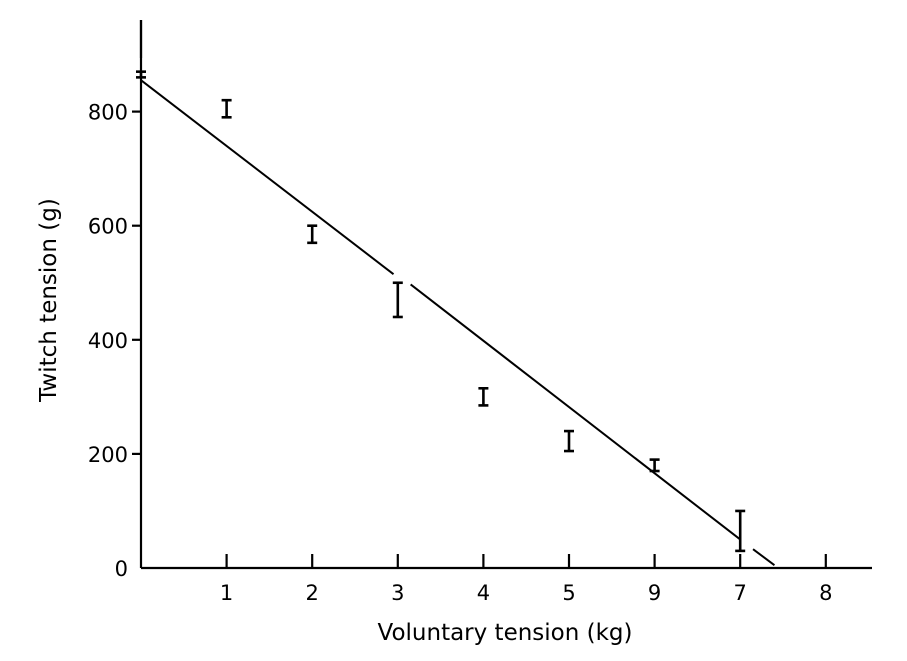 The width and height of the screenshot is (907, 661). I want to click on x-tick-label: 2, so click(312, 593).